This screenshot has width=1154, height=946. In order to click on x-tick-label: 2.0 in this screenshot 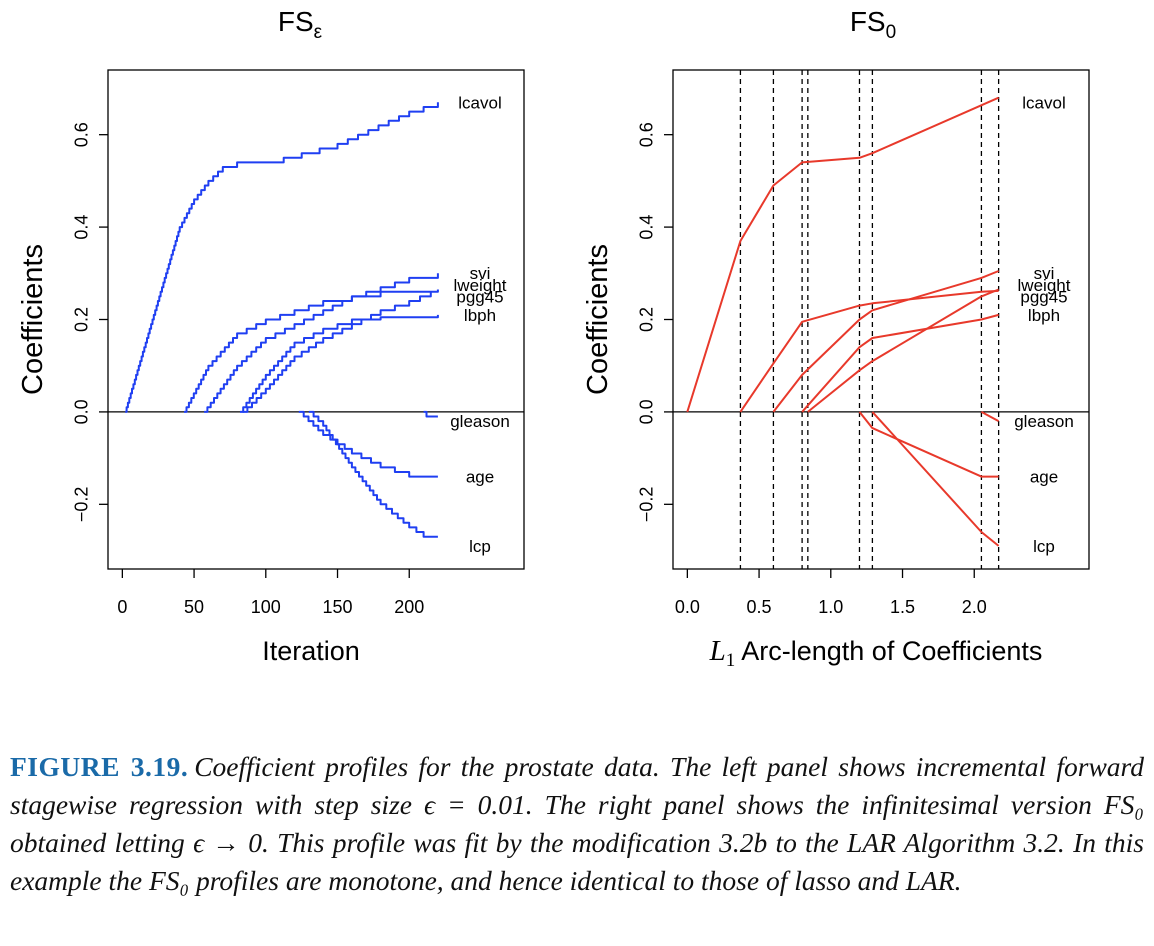, I will do `click(974, 607)`.